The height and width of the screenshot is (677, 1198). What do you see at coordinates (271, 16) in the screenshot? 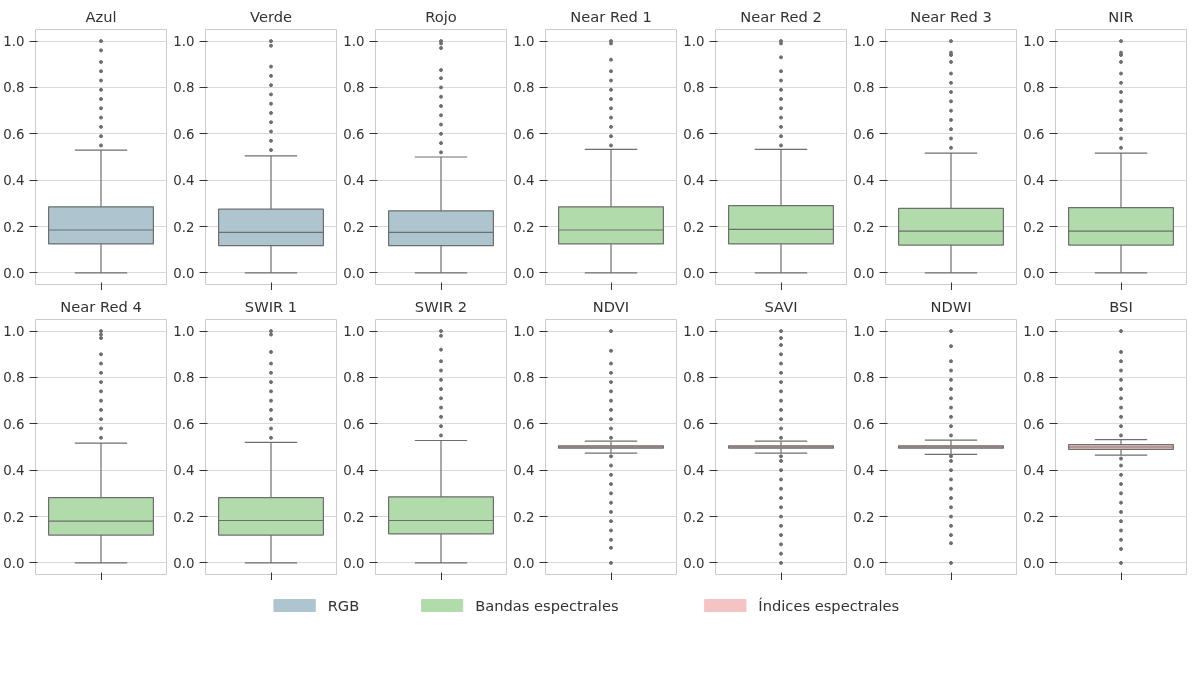
I see `chart-title: Verde` at bounding box center [271, 16].